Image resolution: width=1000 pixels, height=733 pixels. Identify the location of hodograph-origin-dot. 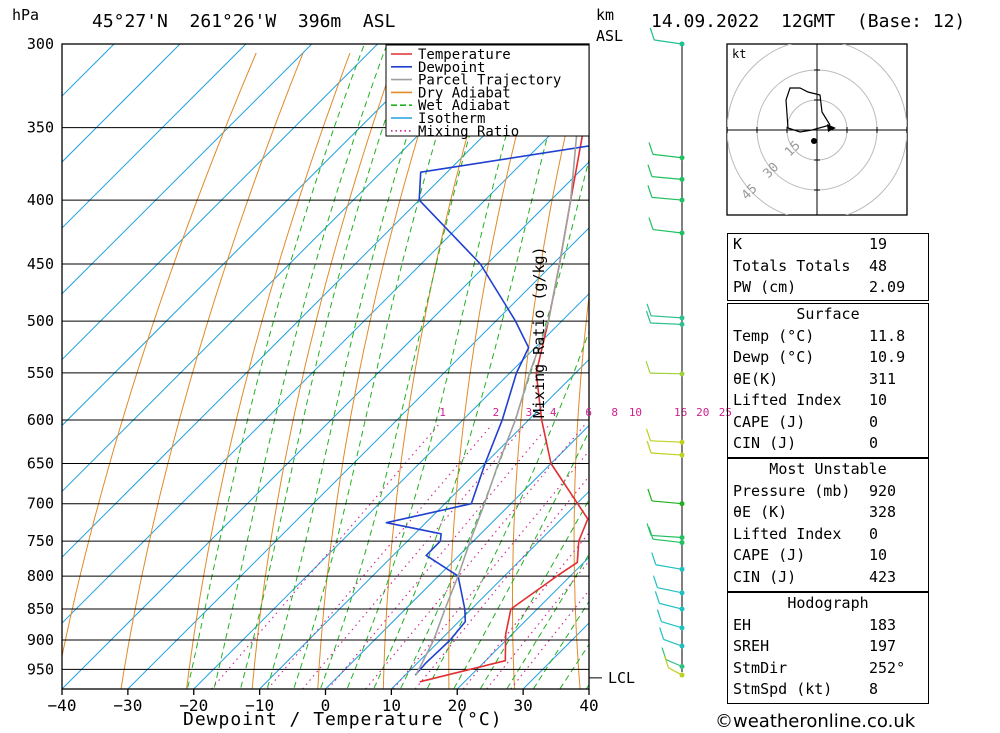
(814, 141).